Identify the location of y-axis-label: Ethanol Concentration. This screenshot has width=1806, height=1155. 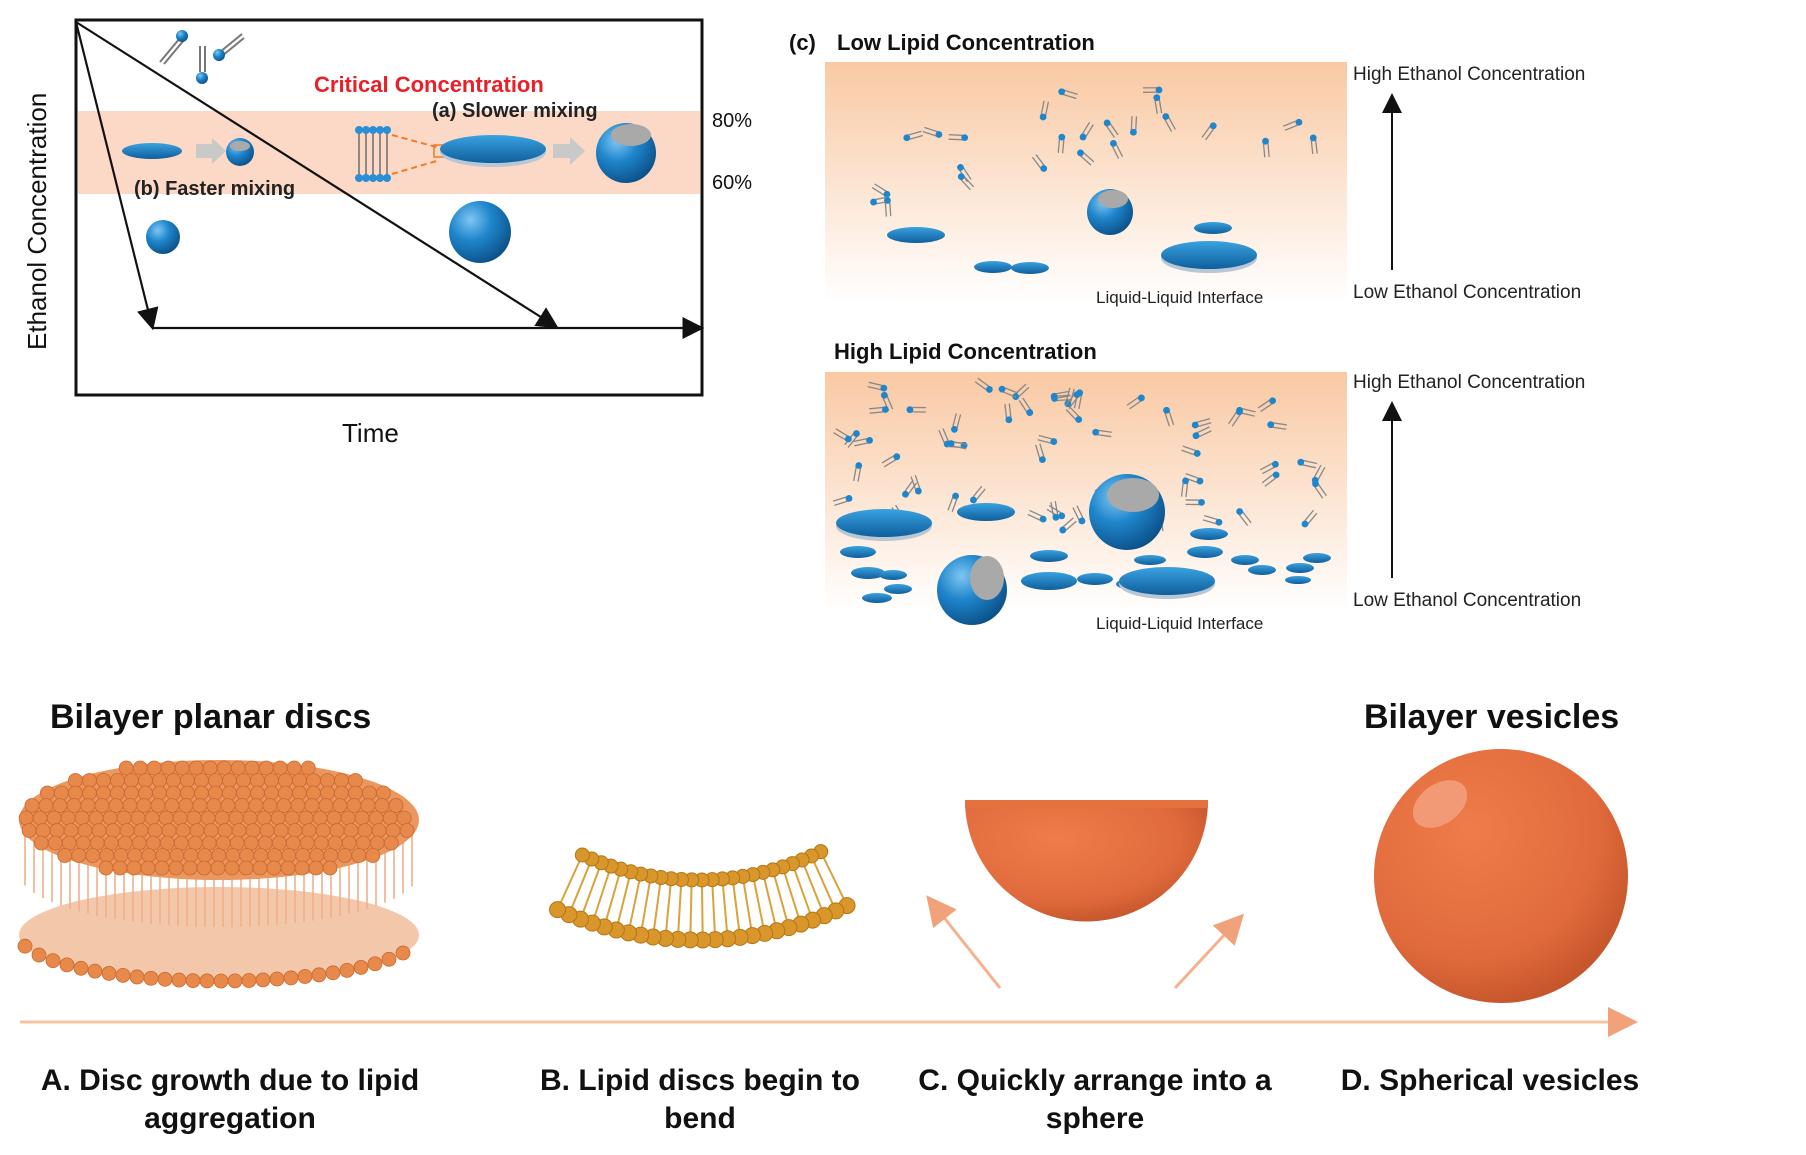
(37, 221).